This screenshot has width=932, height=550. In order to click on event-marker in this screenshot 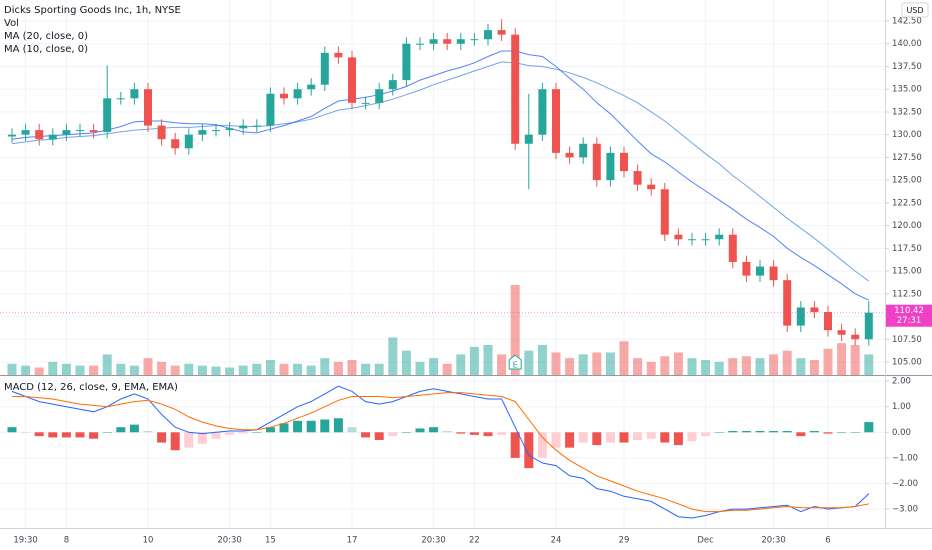, I will do `click(515, 362)`.